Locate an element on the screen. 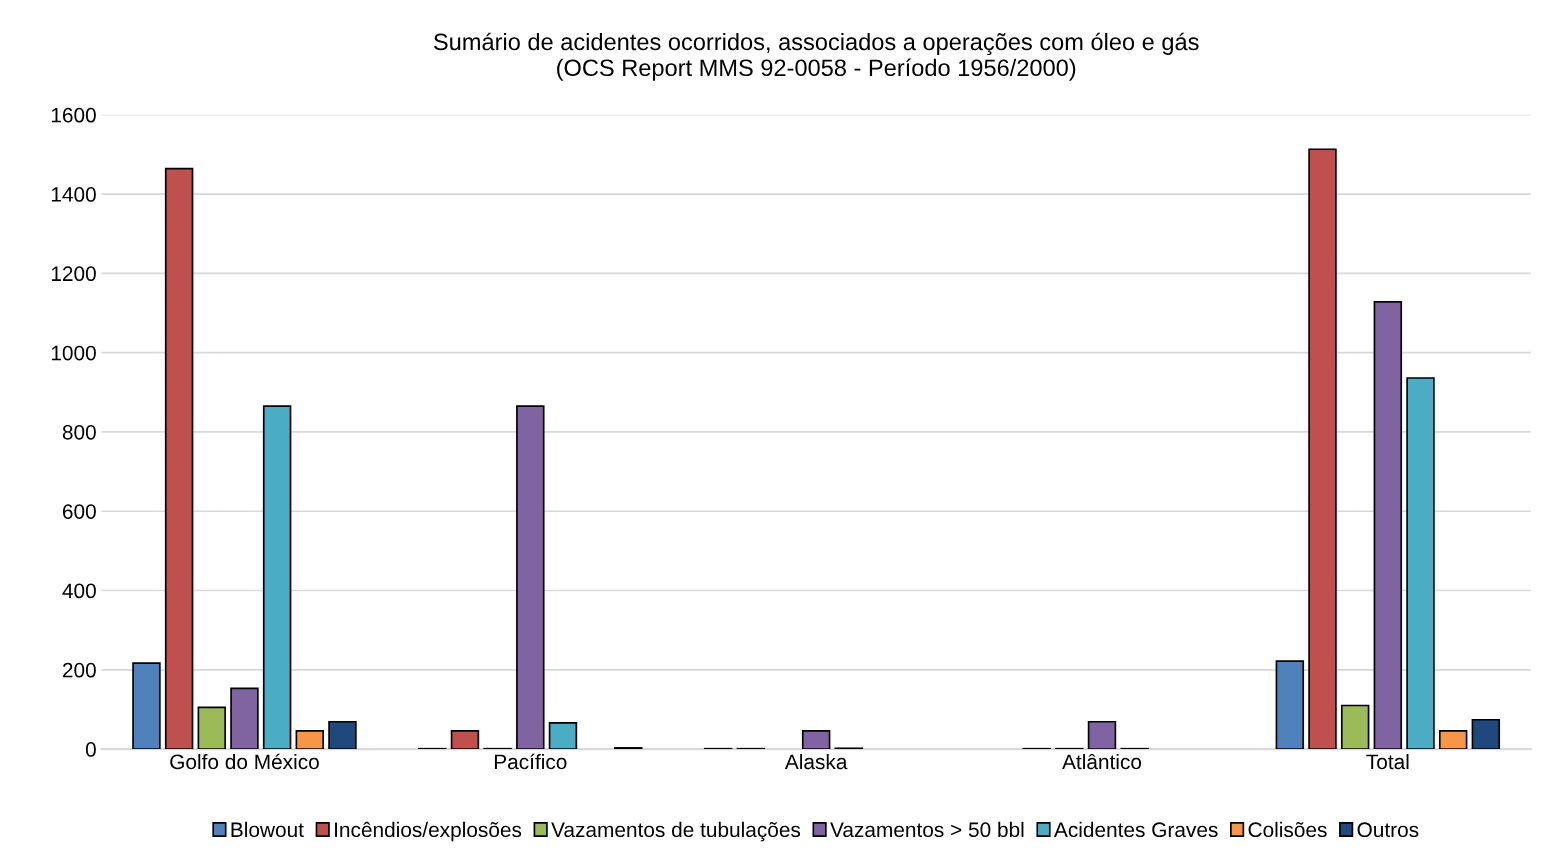 Image resolution: width=1562 pixels, height=863 pixels. y-tick-label: 1000 is located at coordinates (73, 353).